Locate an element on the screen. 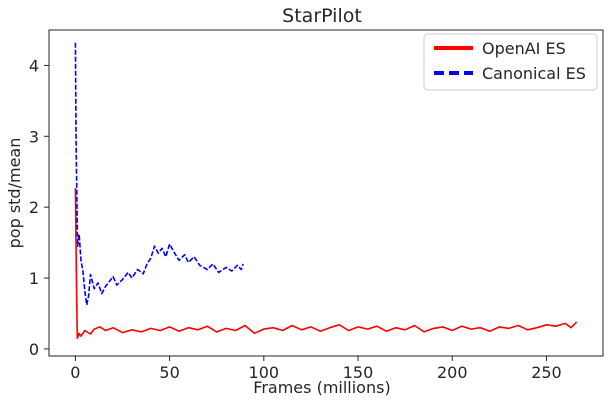  x-axis-label: Frames (millions) is located at coordinates (321, 387).